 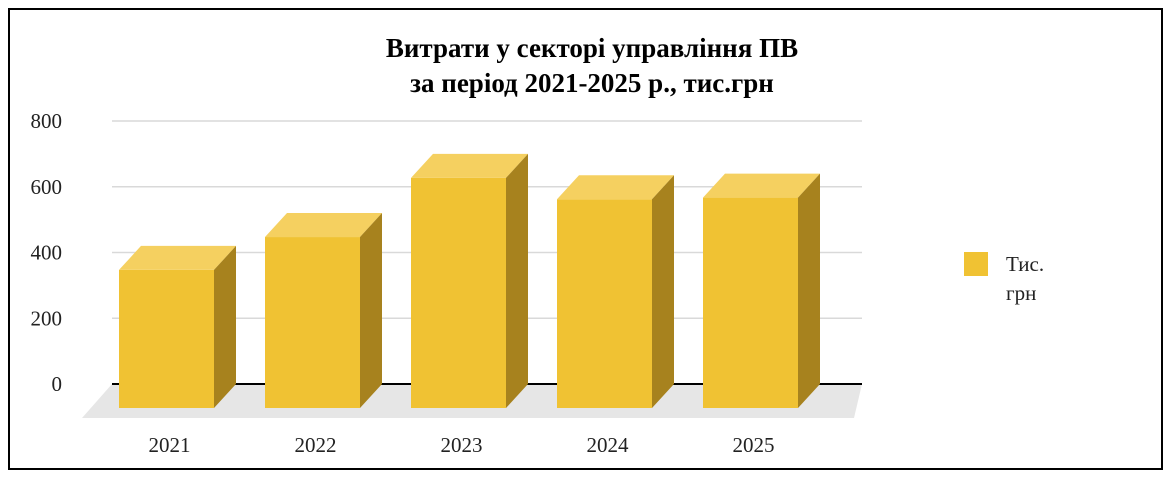 What do you see at coordinates (592, 83) in the screenshot?
I see `chart-title-line-2: за період 2021-2025 р., тис.грн` at bounding box center [592, 83].